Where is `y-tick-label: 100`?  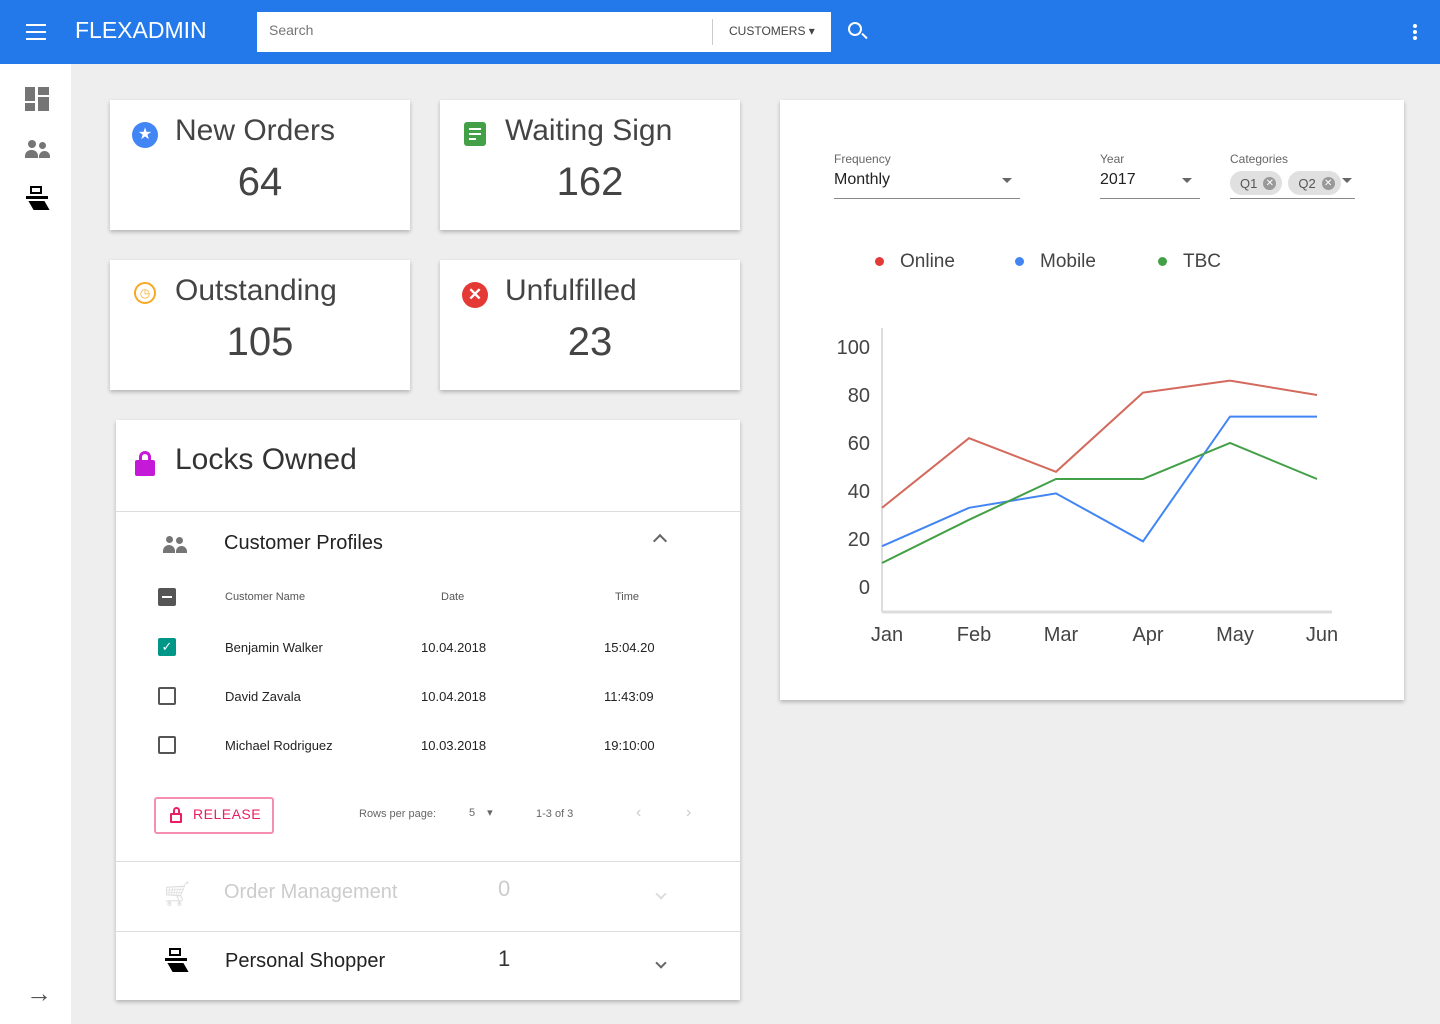
y-tick-label: 100 is located at coordinates (853, 348).